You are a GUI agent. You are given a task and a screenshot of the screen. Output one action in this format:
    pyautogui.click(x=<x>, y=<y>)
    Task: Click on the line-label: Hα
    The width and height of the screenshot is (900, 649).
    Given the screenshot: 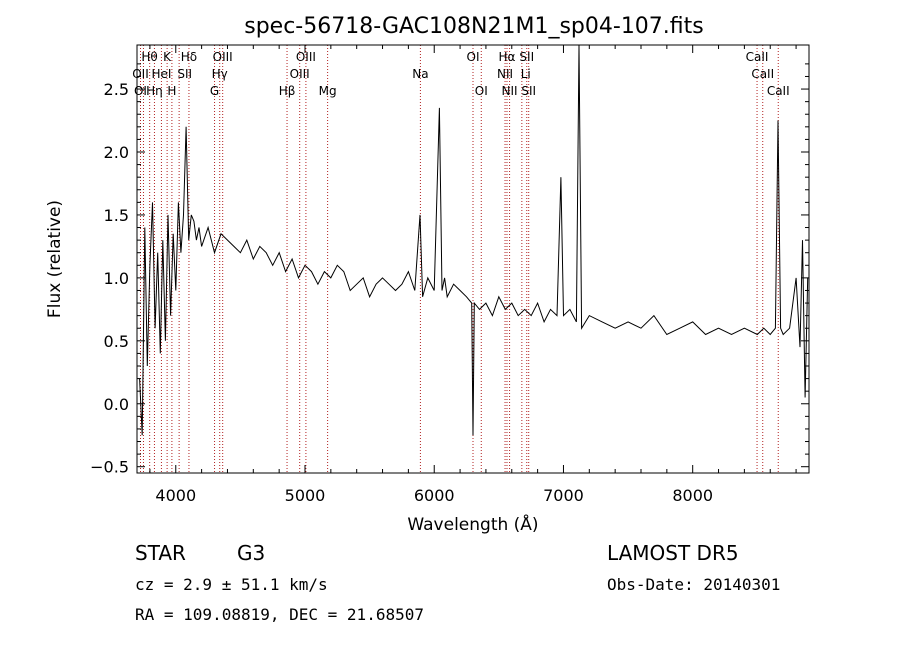 What is the action you would take?
    pyautogui.click(x=507, y=57)
    